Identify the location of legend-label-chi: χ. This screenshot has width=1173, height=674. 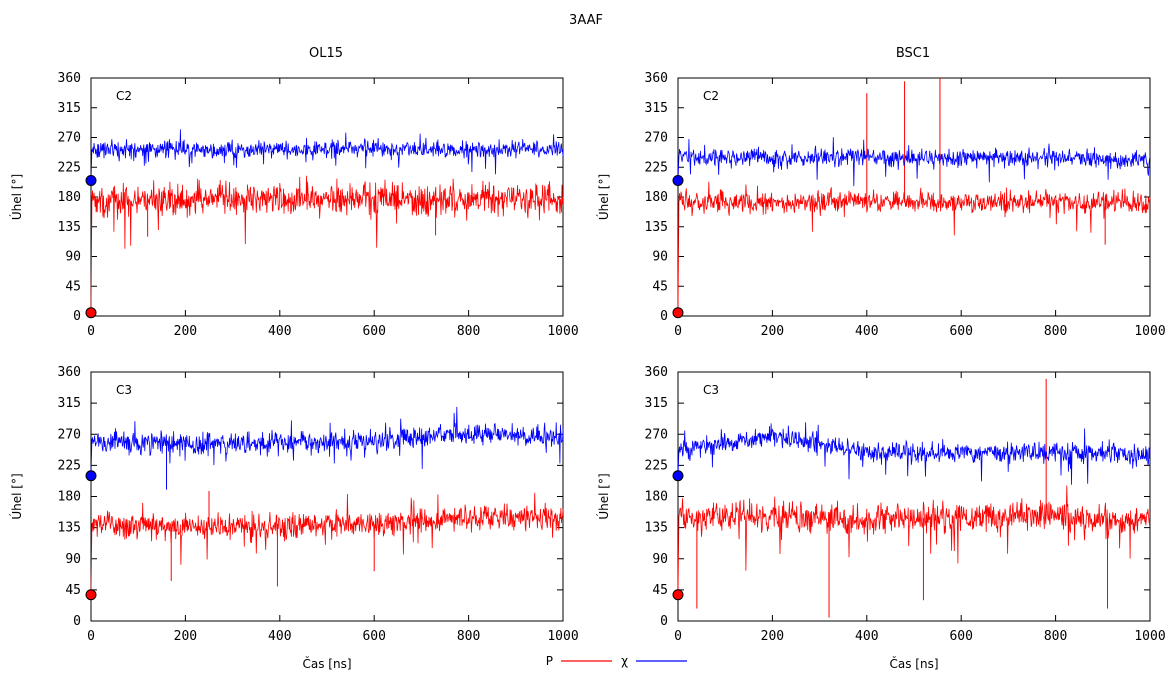
(624, 661).